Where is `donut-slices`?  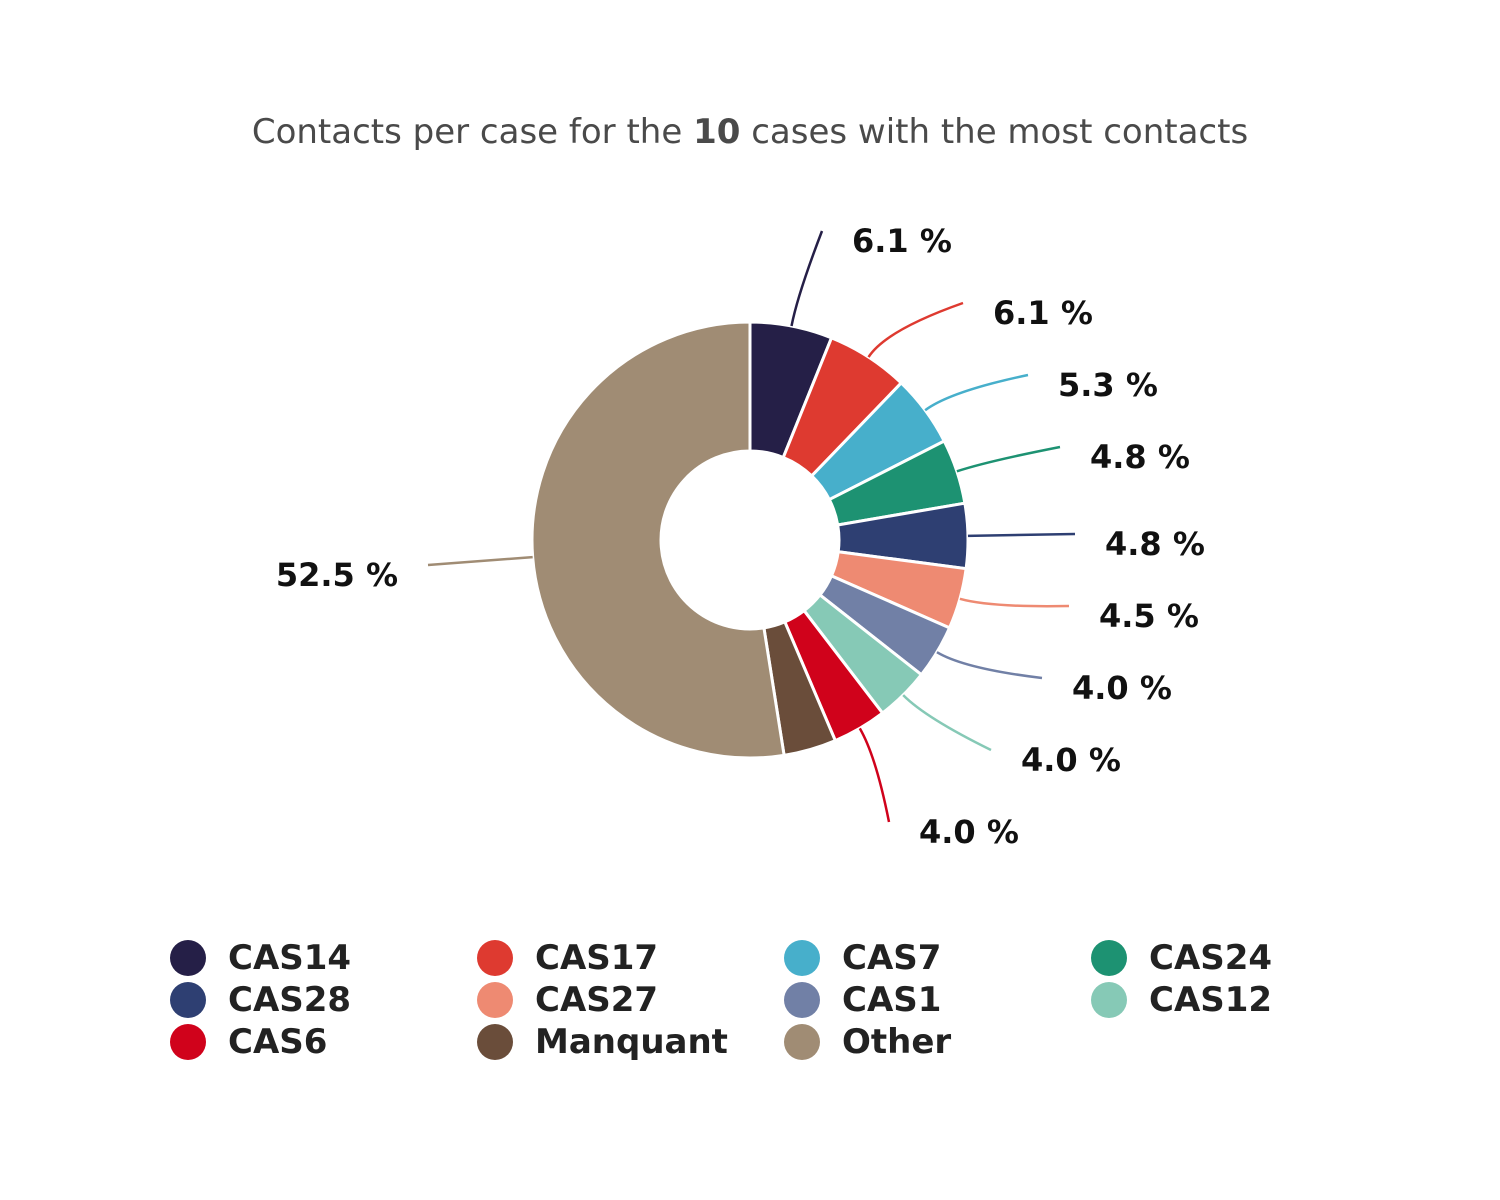
donut-slices is located at coordinates (750, 540).